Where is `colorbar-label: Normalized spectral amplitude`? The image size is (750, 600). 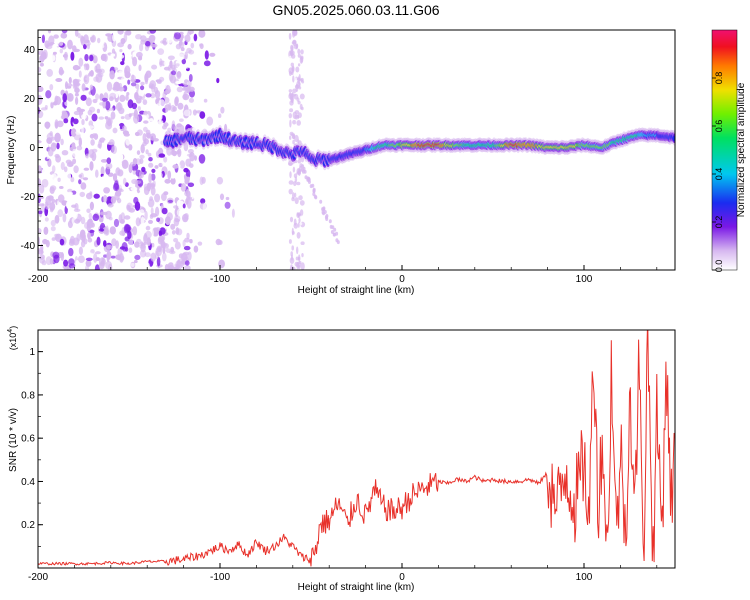
colorbar-label: Normalized spectral amplitude is located at coordinates (741, 149).